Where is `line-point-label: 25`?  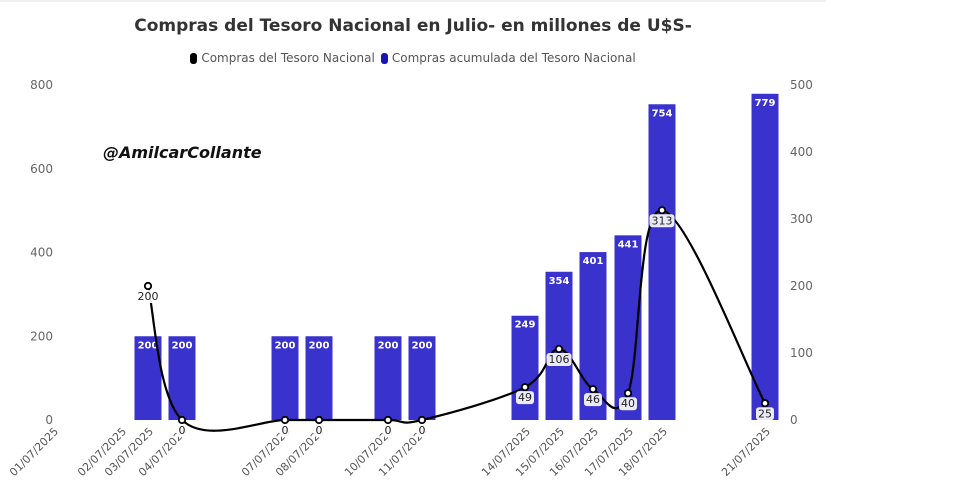 line-point-label: 25 is located at coordinates (765, 413).